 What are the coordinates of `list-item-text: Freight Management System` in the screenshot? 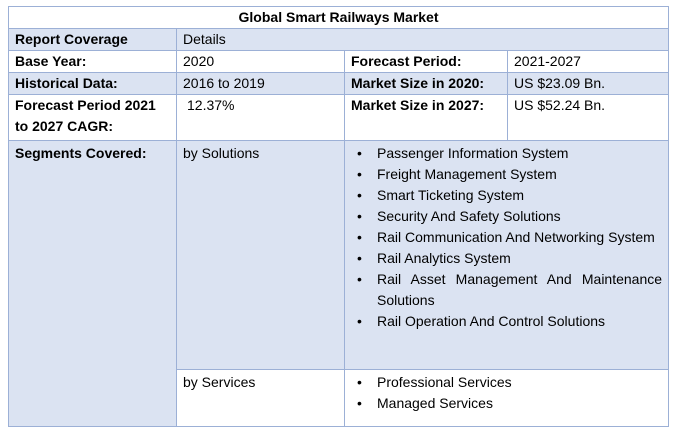 It's located at (467, 174).